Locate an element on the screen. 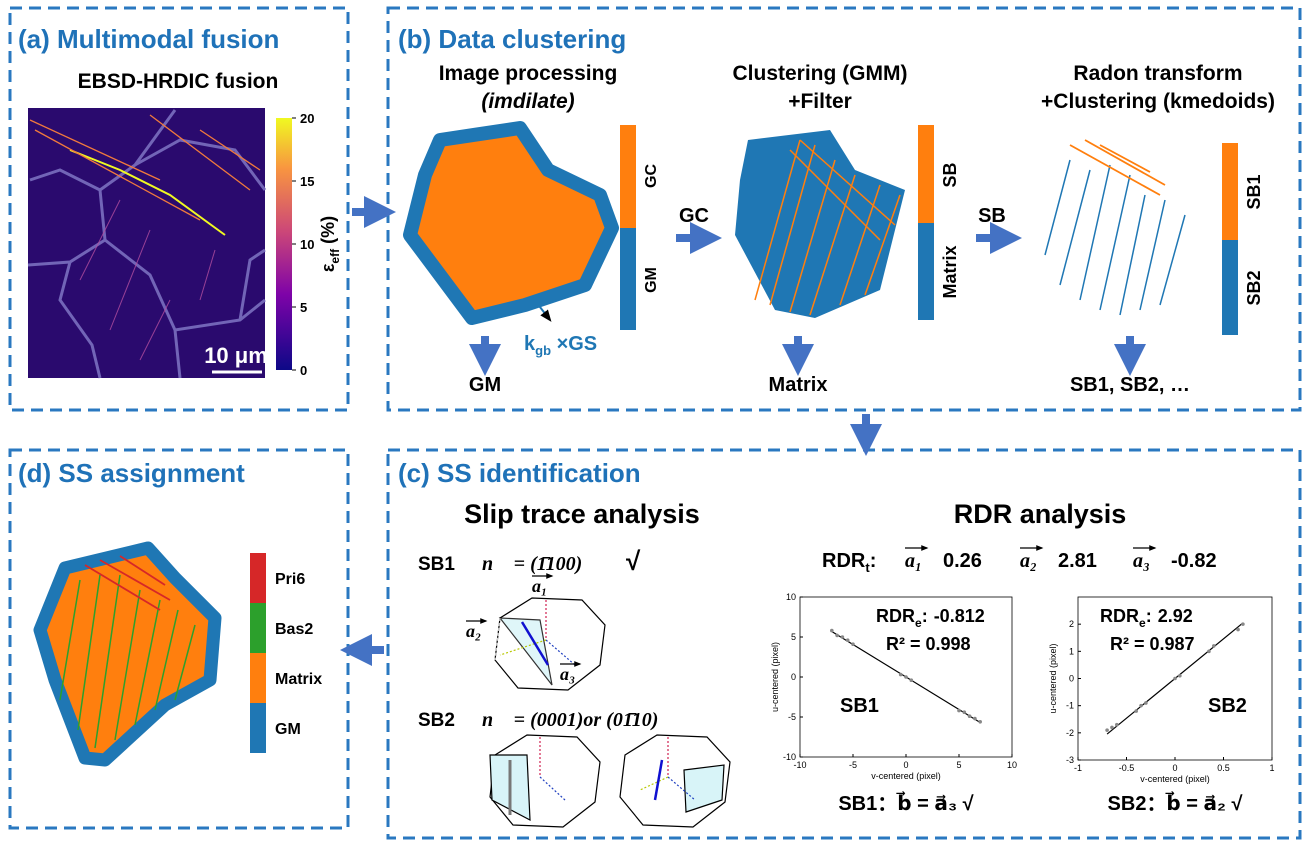  panel-title: (d) SS assignment is located at coordinates (131, 473).